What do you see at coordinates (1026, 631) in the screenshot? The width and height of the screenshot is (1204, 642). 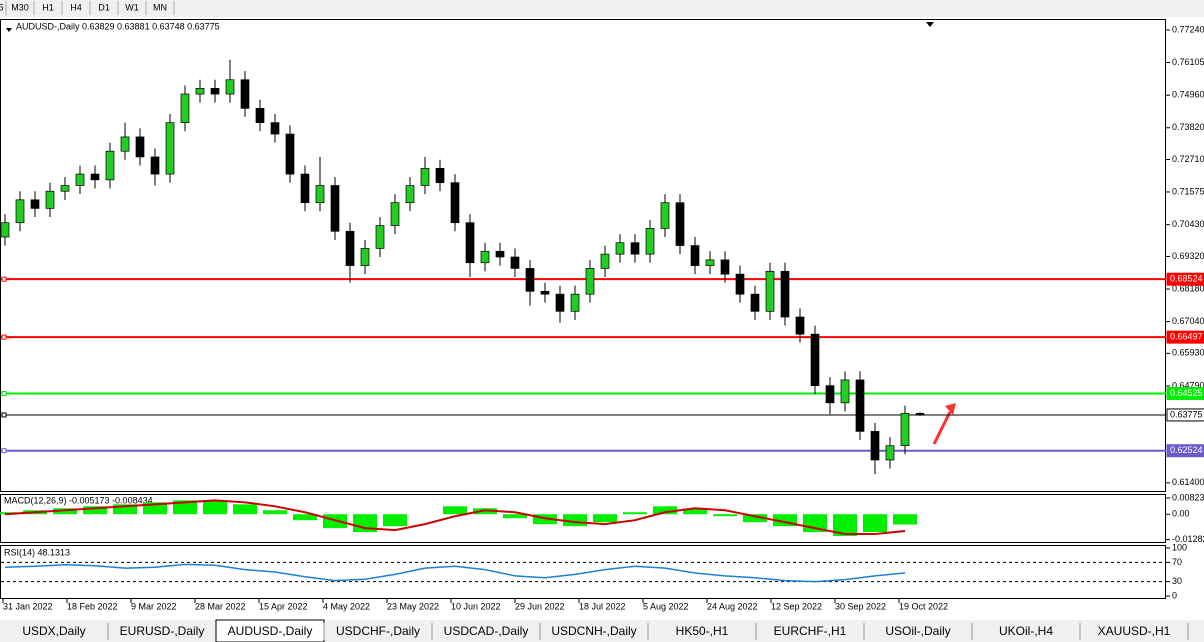 I see `tab: UKOil-,H4` at bounding box center [1026, 631].